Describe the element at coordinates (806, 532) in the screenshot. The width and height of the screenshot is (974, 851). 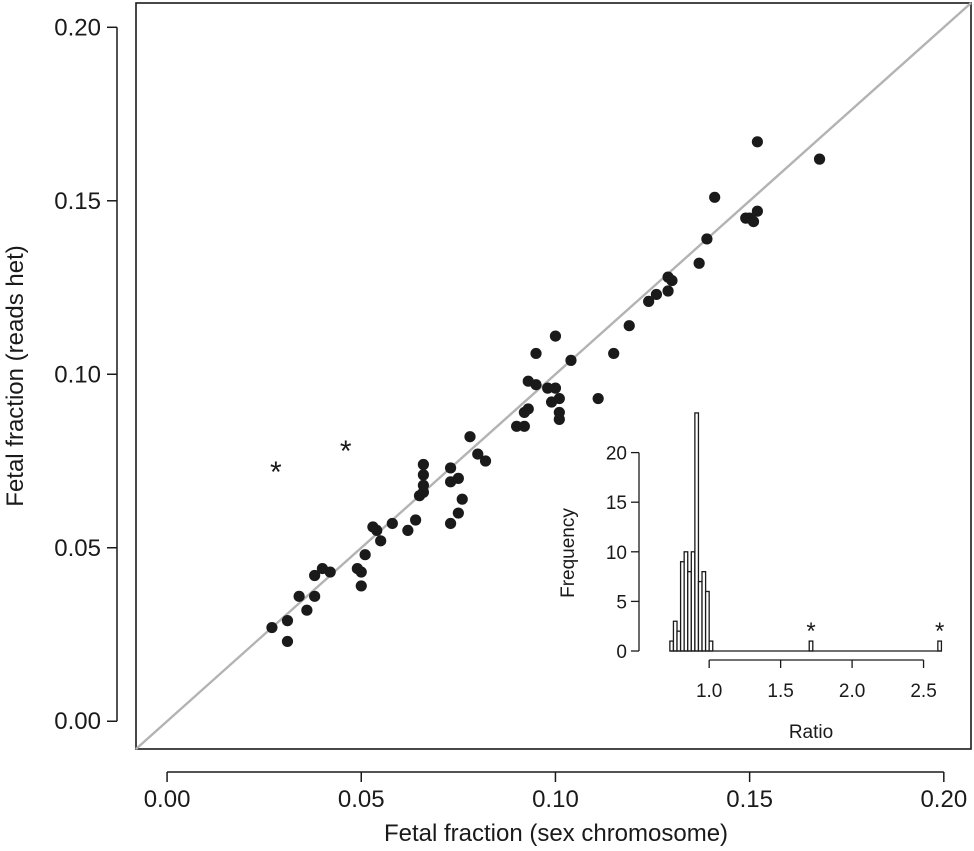
I see `inset-histogram-bars` at that location.